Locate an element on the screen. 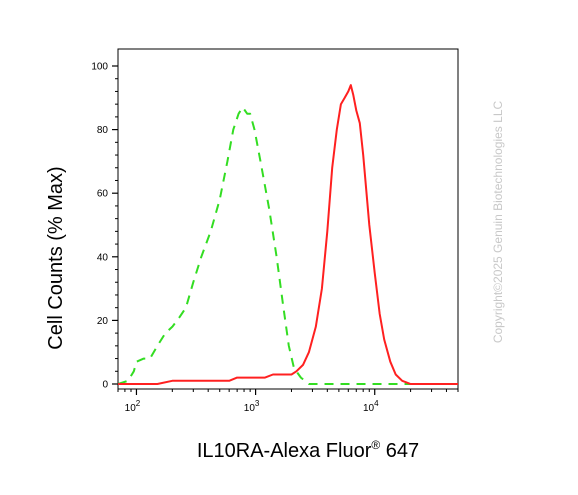 Image resolution: width=578 pixels, height=495 pixels. x-axis-title: IL10RA-Alexa Fluor® 647 is located at coordinates (308, 450).